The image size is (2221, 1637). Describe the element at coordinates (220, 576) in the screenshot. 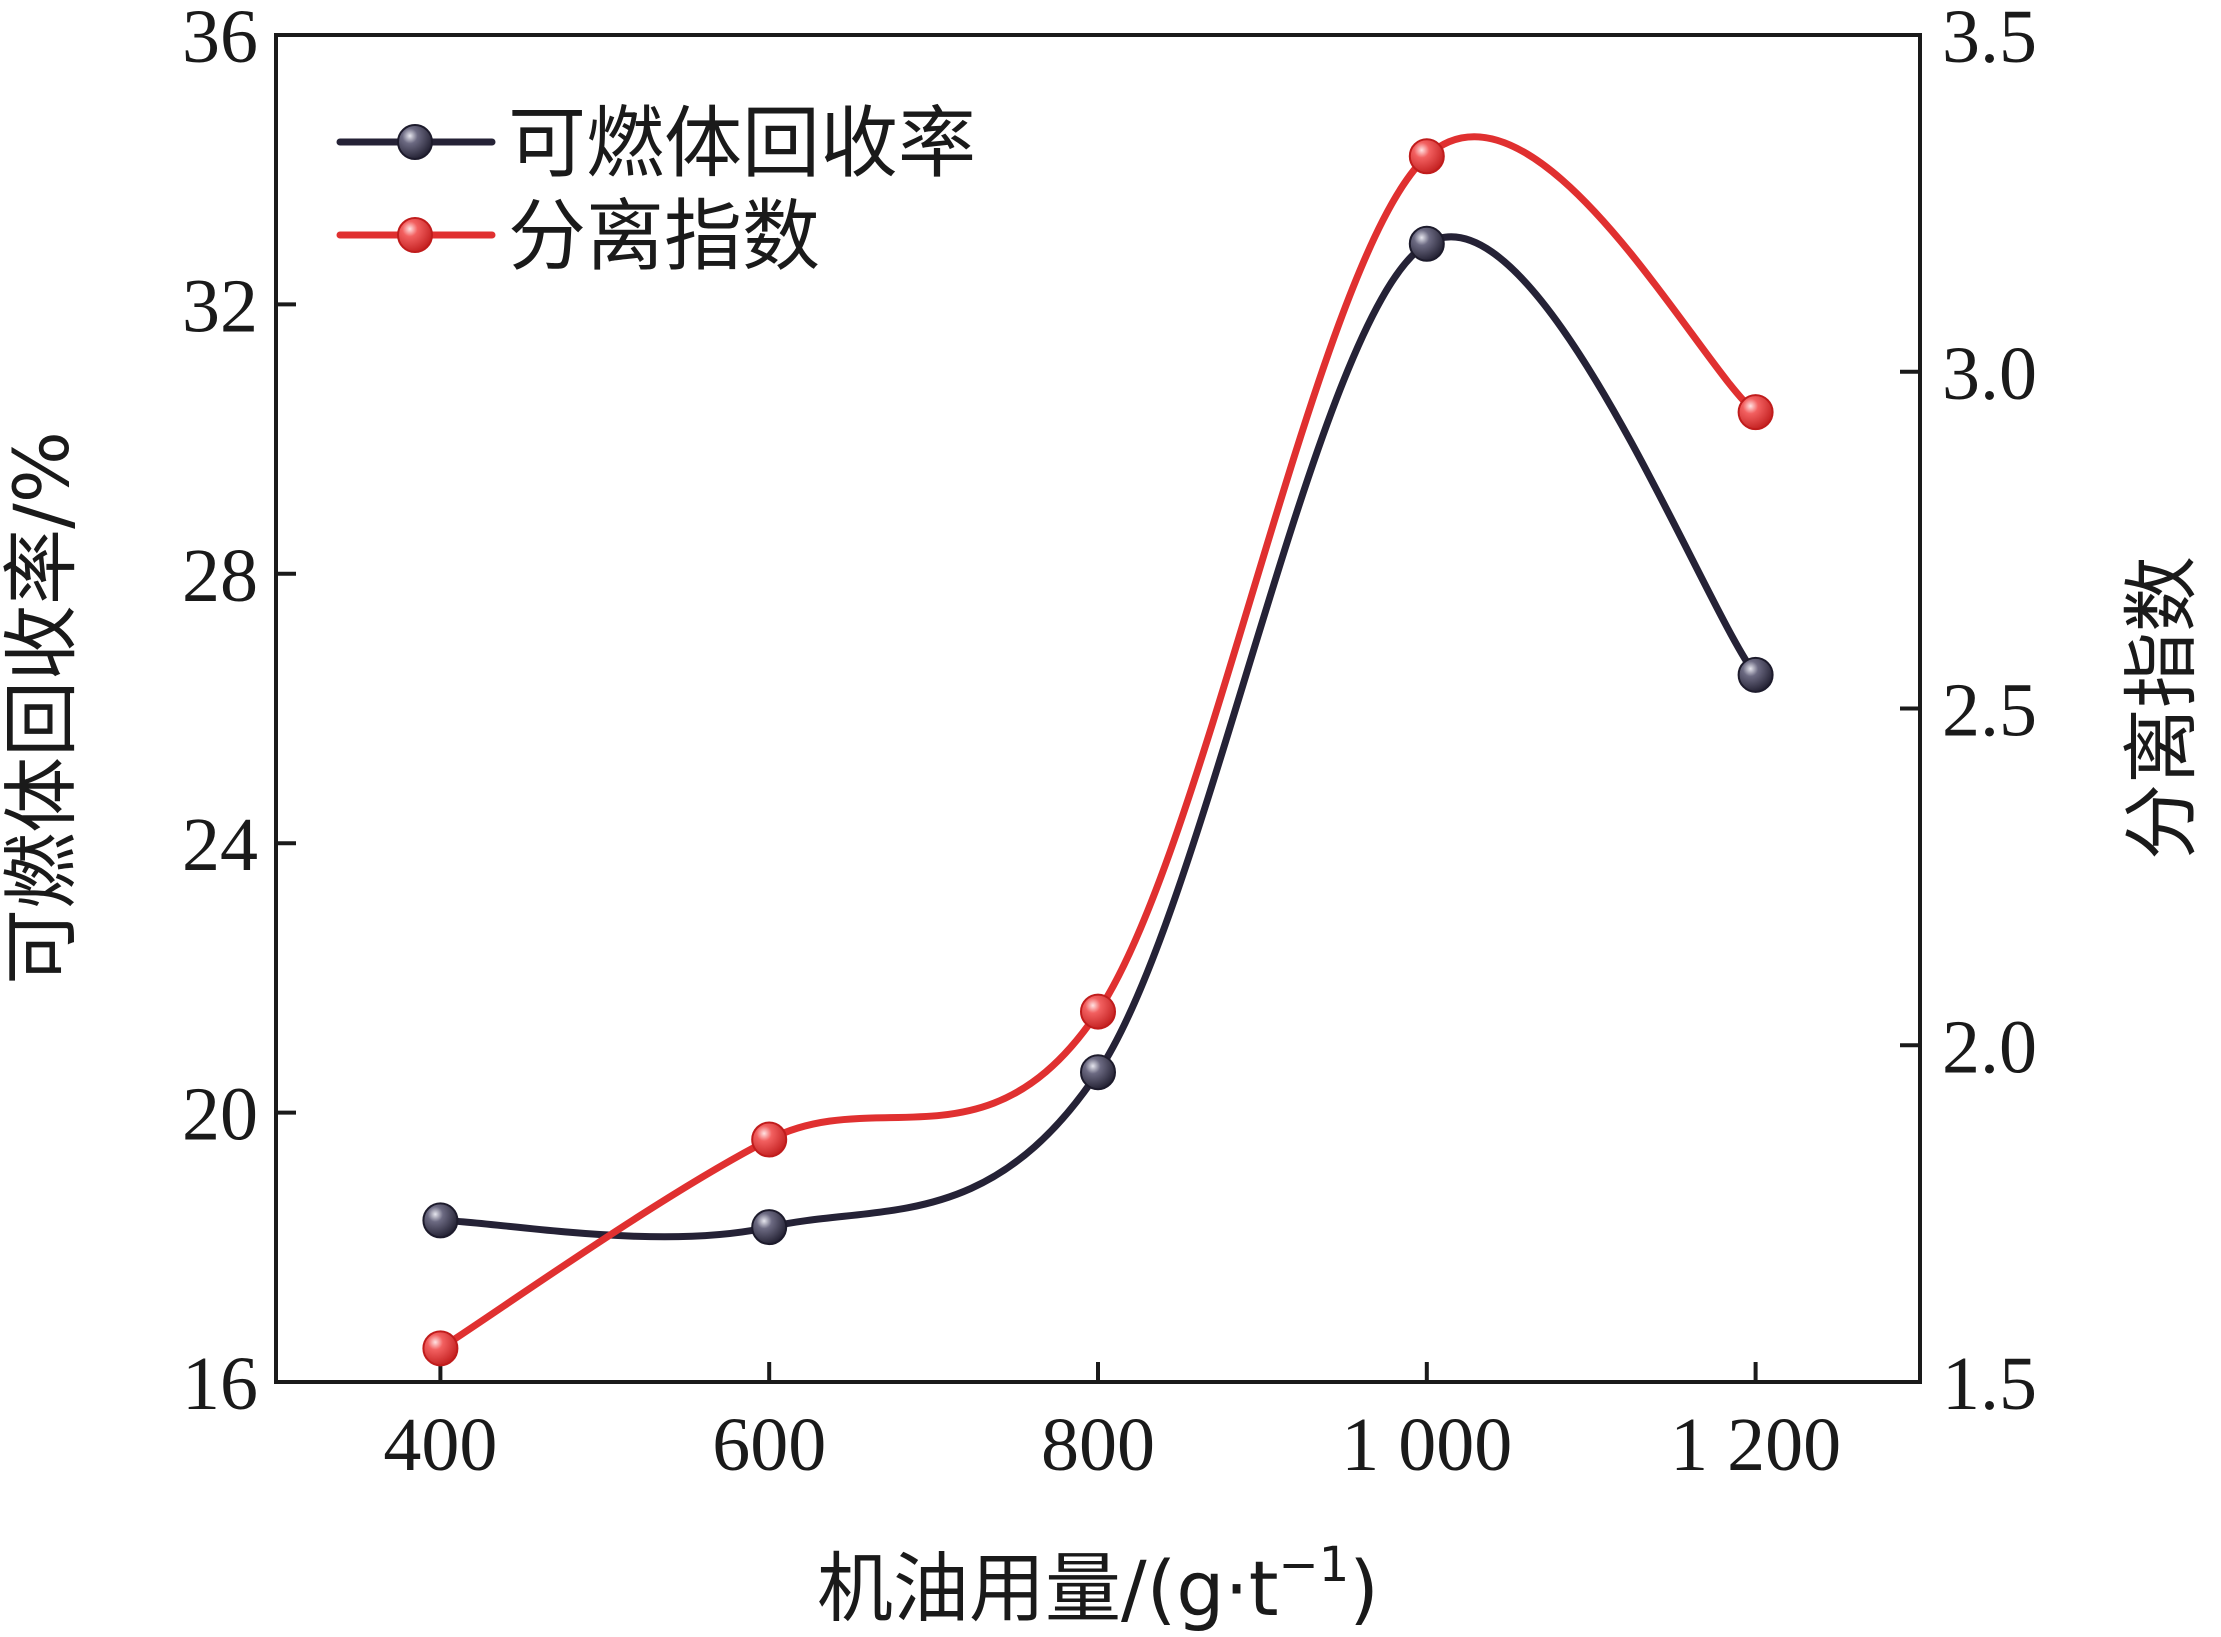

I see `y-left-tick-label: 28` at that location.